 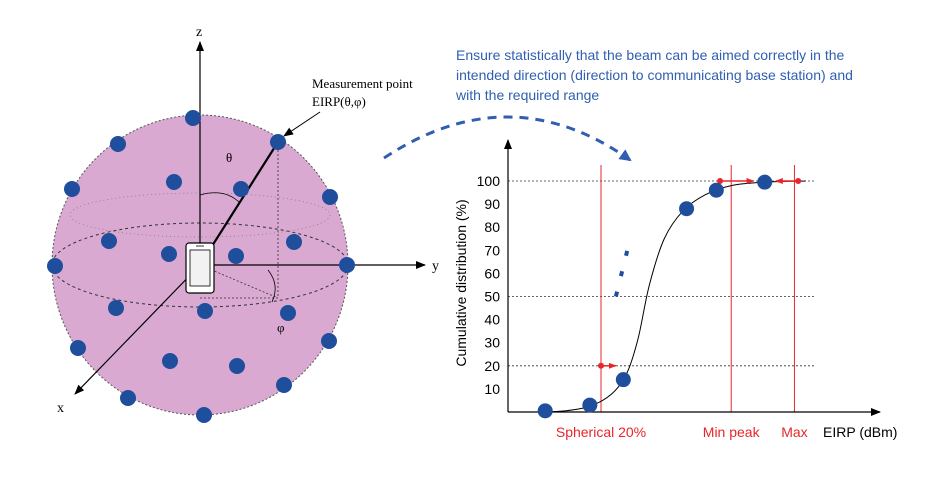 What do you see at coordinates (281, 327) in the screenshot?
I see `phi-label: φ` at bounding box center [281, 327].